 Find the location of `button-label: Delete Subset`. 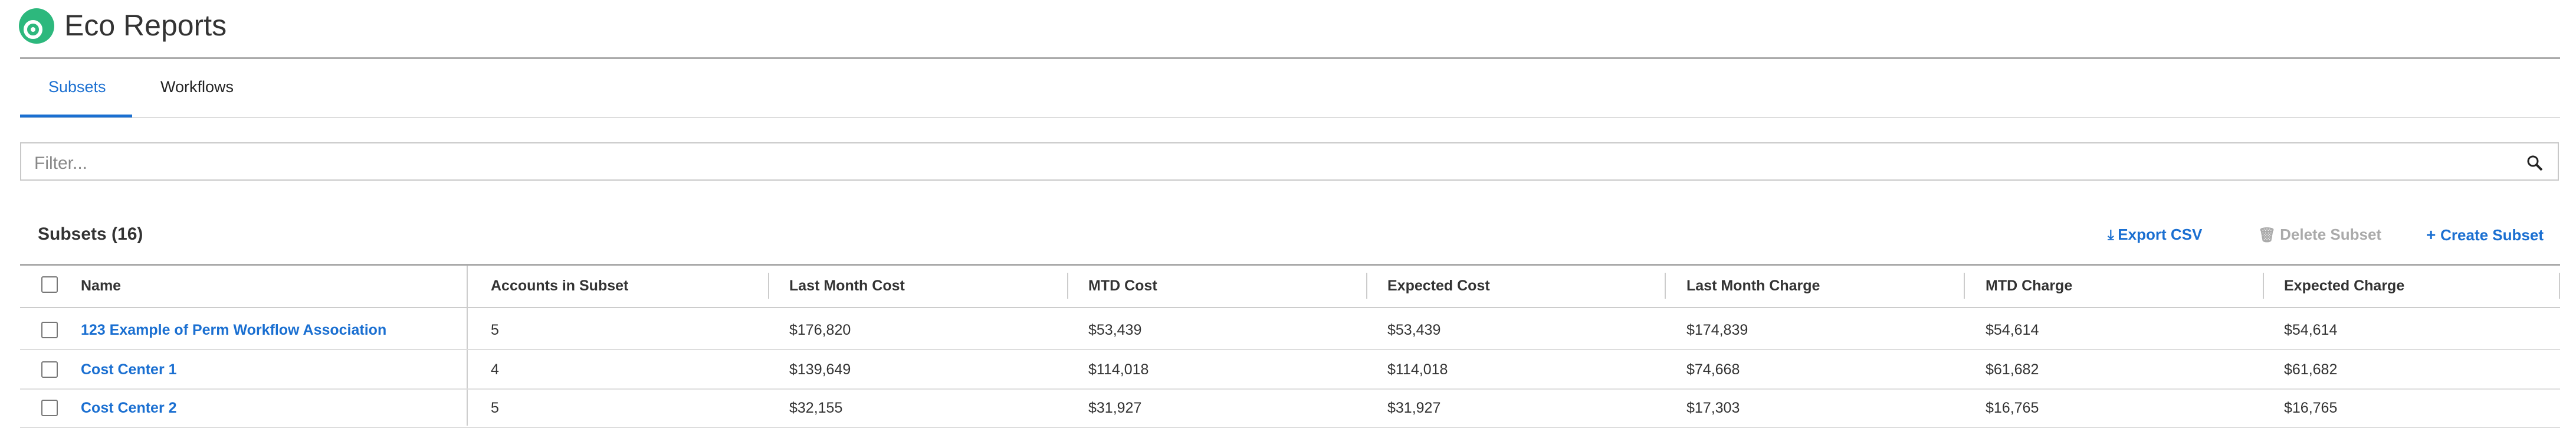

button-label: Delete Subset is located at coordinates (2331, 234).